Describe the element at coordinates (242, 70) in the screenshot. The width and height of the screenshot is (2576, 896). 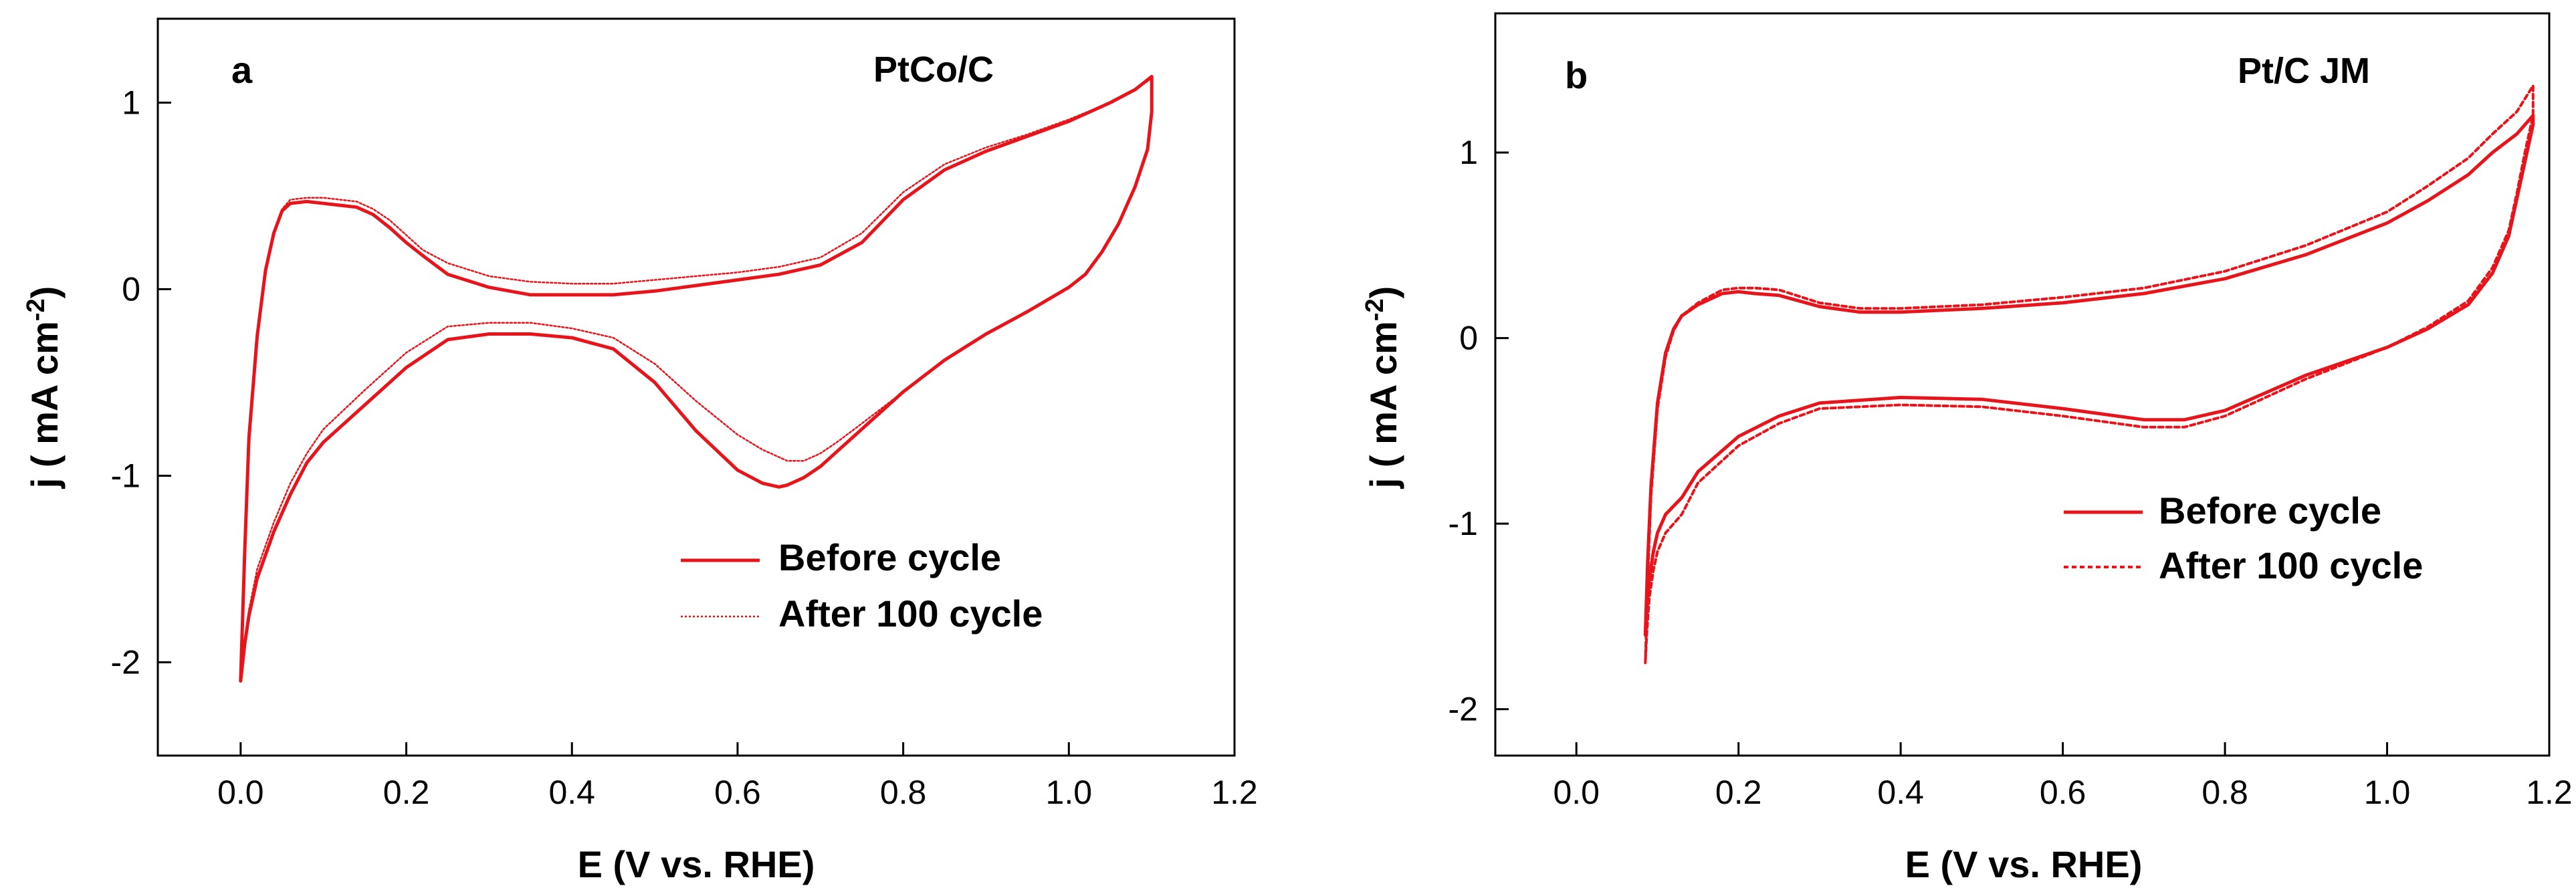
I see `panel-label: a` at that location.